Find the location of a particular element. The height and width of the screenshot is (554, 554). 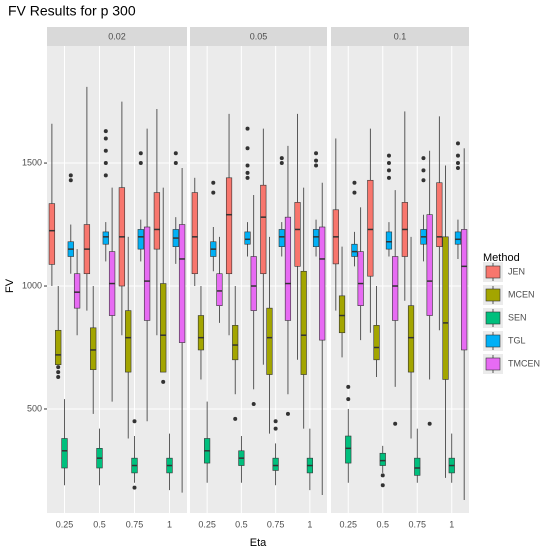

legend-label: MCEN is located at coordinates (521, 294).